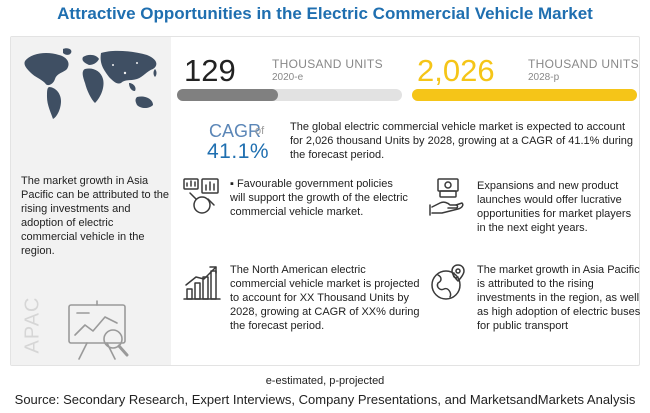 The width and height of the screenshot is (650, 413). I want to click on analytics-board-magnifier-icon, so click(98, 330).